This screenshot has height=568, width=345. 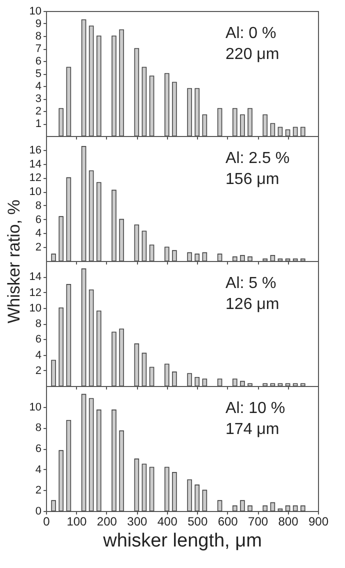 I want to click on y-tick-label: 7, so click(x=38, y=49).